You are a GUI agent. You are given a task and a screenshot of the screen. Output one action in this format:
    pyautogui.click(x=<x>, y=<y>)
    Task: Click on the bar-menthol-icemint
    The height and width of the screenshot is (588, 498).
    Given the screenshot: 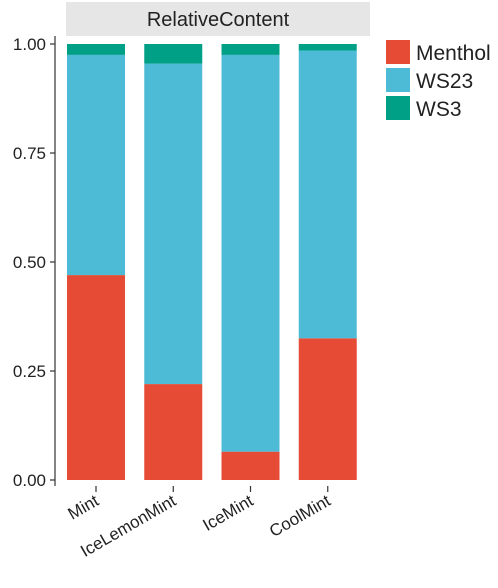 What is the action you would take?
    pyautogui.click(x=250, y=465)
    